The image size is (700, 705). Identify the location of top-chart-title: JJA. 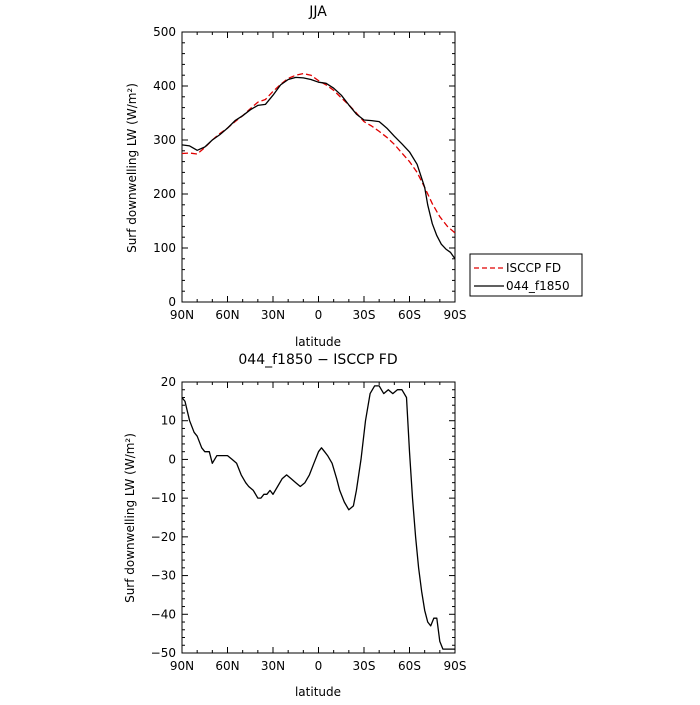
(317, 12).